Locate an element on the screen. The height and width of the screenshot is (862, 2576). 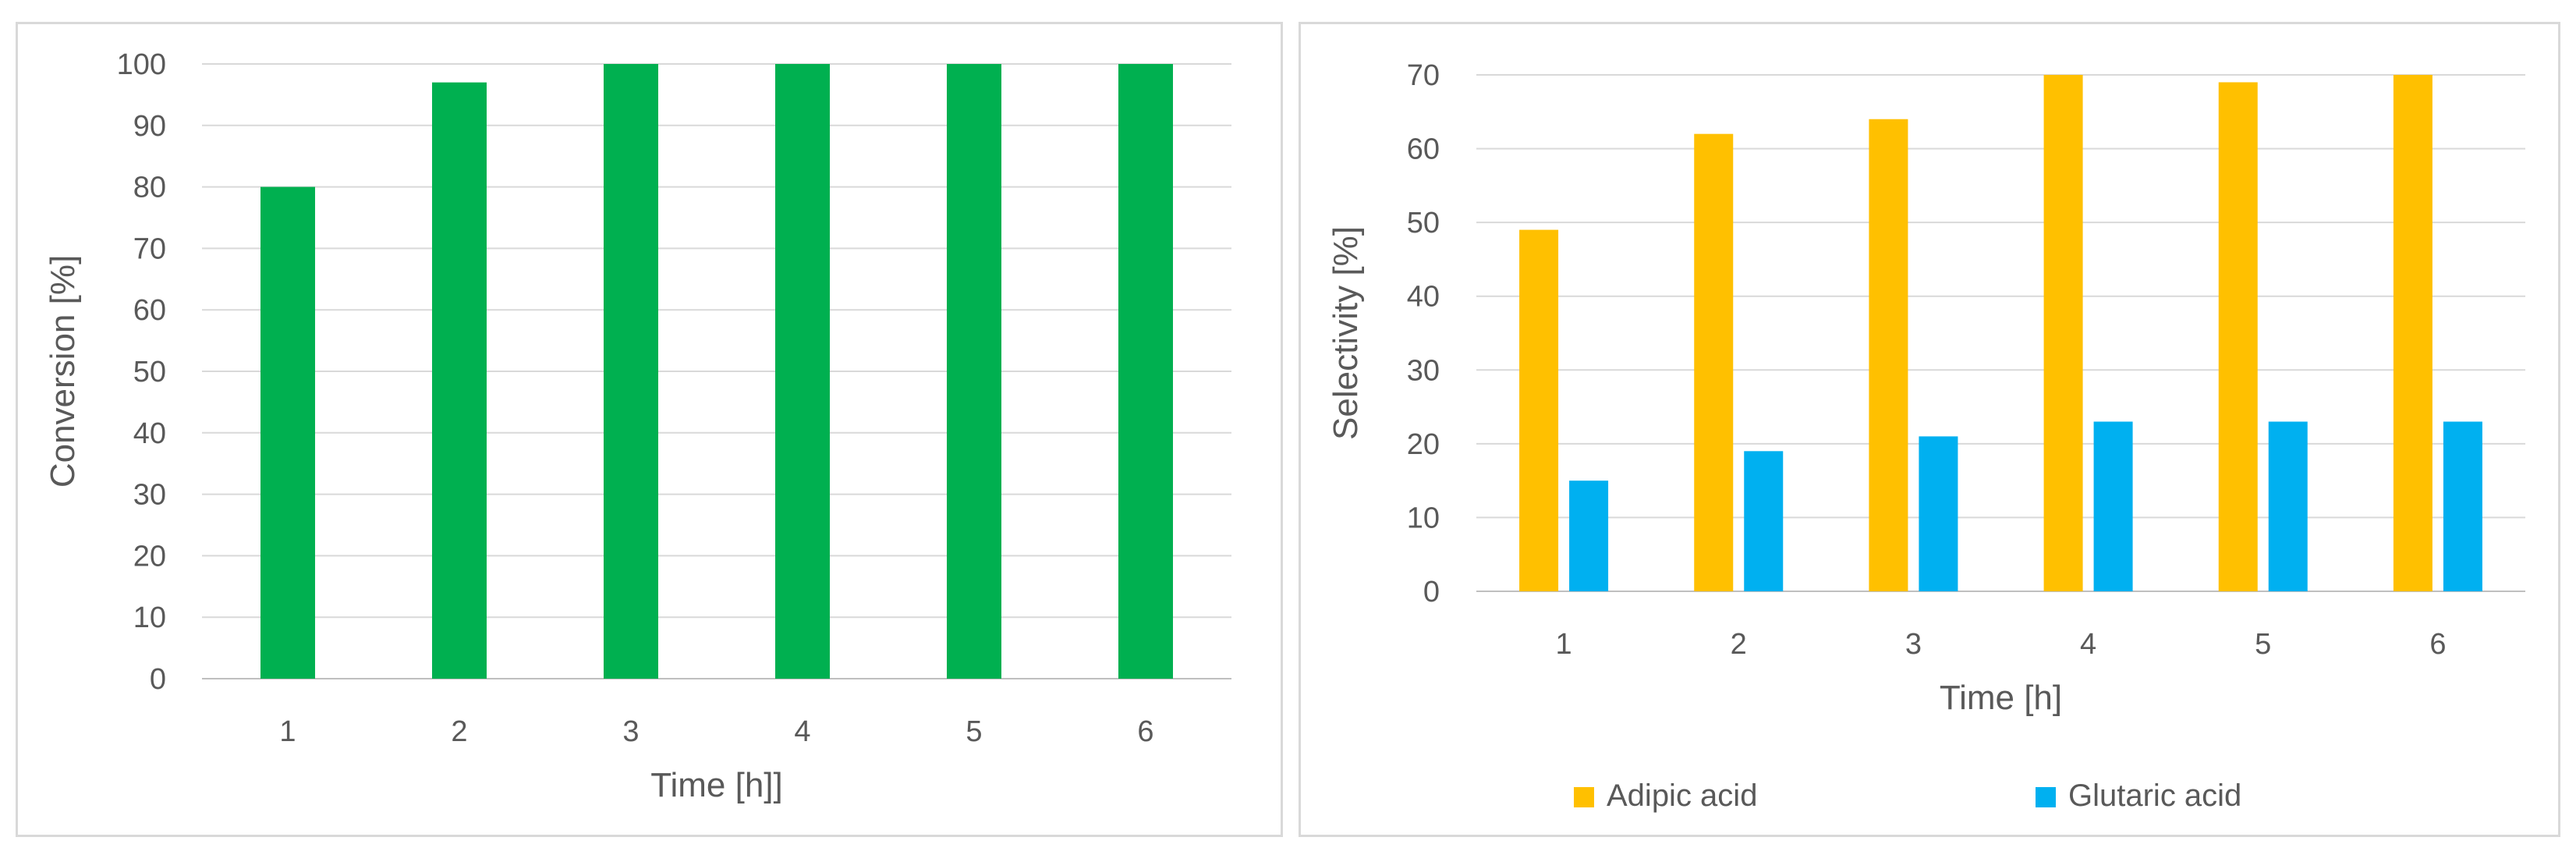
selectivity-x-tick-label: 5 is located at coordinates (2263, 644).